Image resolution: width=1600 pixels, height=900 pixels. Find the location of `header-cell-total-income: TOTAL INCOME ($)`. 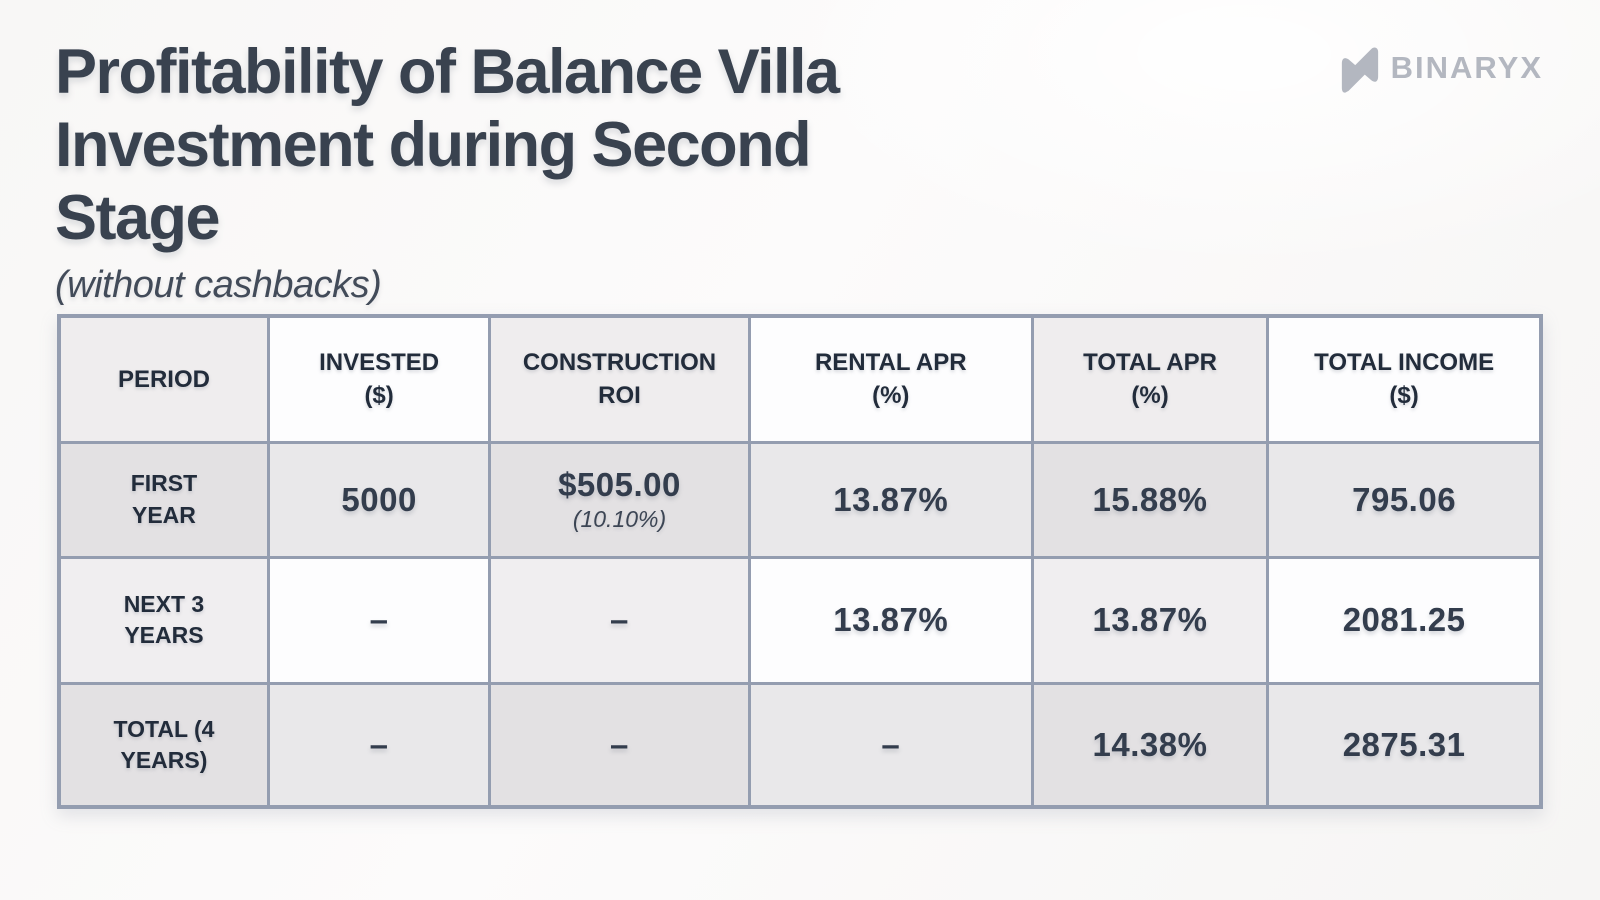

header-cell-total-income: TOTAL INCOME ($) is located at coordinates (1404, 379).